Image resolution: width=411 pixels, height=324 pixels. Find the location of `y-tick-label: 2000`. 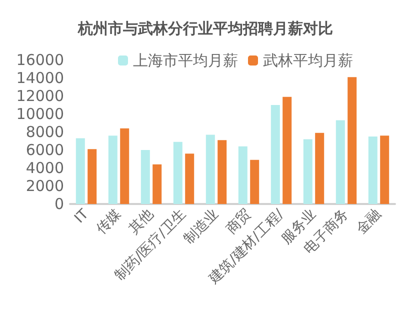

y-tick-label: 2000 is located at coordinates (45, 186).